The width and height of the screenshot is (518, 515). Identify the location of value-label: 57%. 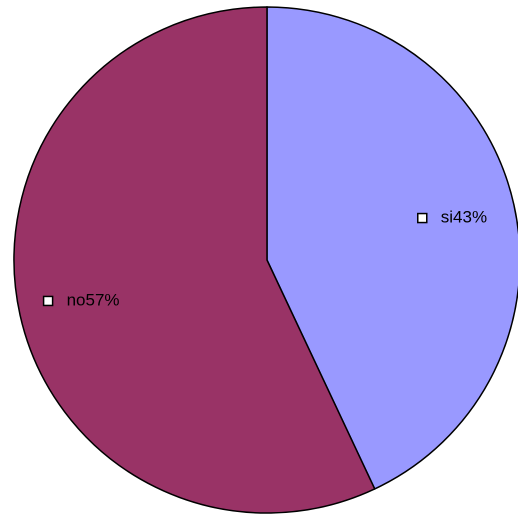
(103, 300).